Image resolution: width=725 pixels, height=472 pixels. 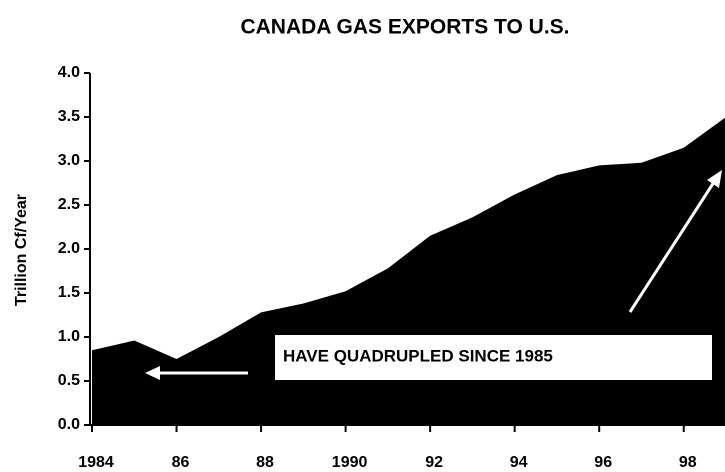 What do you see at coordinates (69, 424) in the screenshot?
I see `y-tick-label: 0.0` at bounding box center [69, 424].